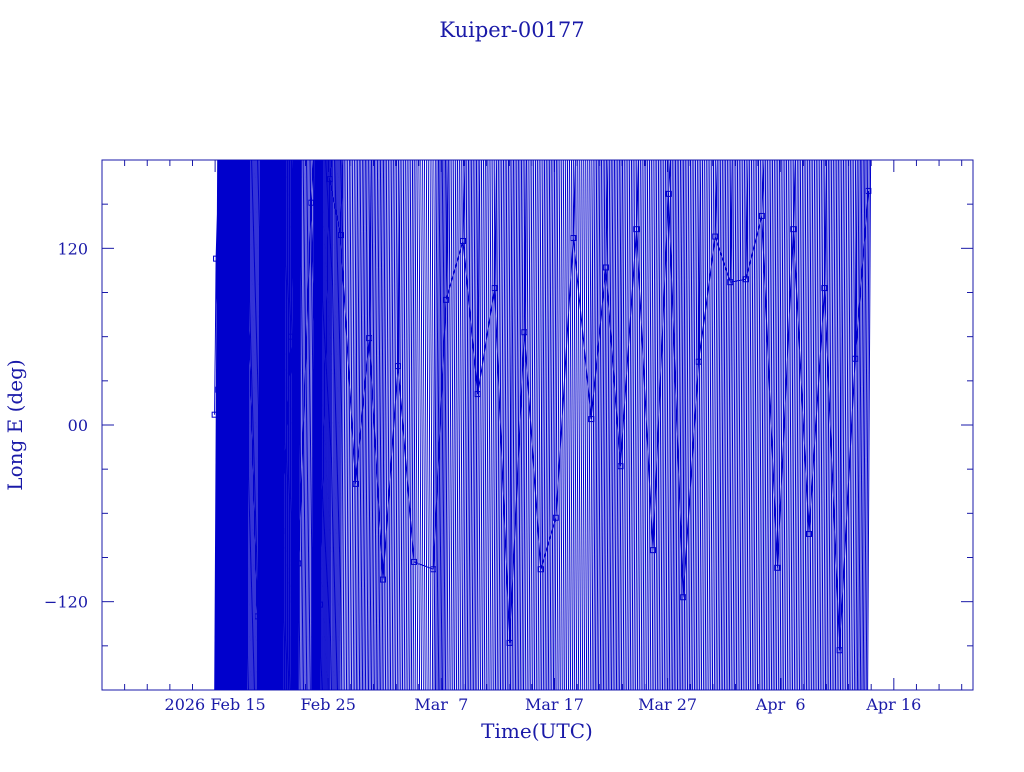 This screenshot has height=772, width=1024. What do you see at coordinates (15, 424) in the screenshot?
I see `y-axis-label: Long E (deg)` at bounding box center [15, 424].